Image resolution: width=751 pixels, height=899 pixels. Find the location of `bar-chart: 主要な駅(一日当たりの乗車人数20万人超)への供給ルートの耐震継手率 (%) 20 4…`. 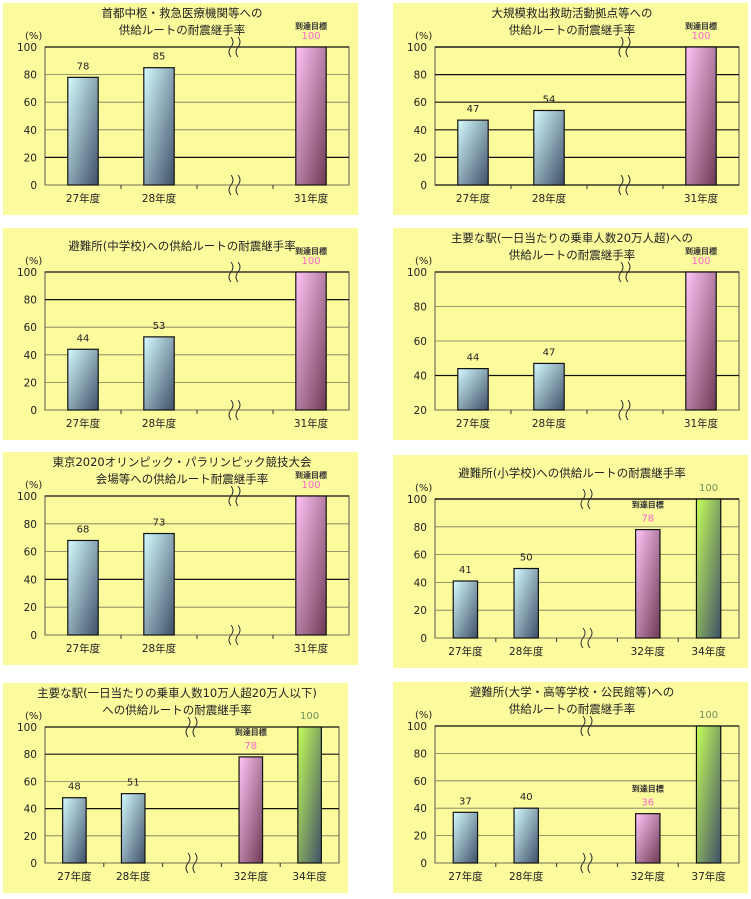

bar-chart: 主要な駅(一日当たりの乗車人数20万人超)への供給ルートの耐震継手率 (%) 20 4… is located at coordinates (573, 330).